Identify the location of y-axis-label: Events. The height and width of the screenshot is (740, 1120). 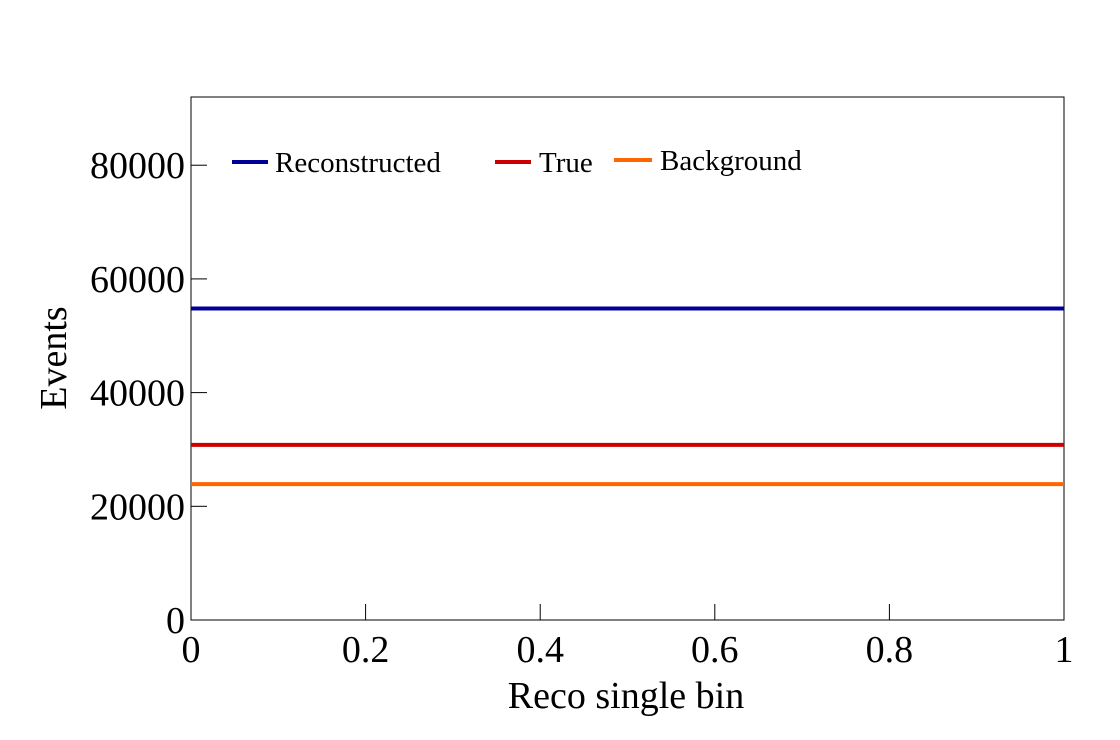
(54, 357).